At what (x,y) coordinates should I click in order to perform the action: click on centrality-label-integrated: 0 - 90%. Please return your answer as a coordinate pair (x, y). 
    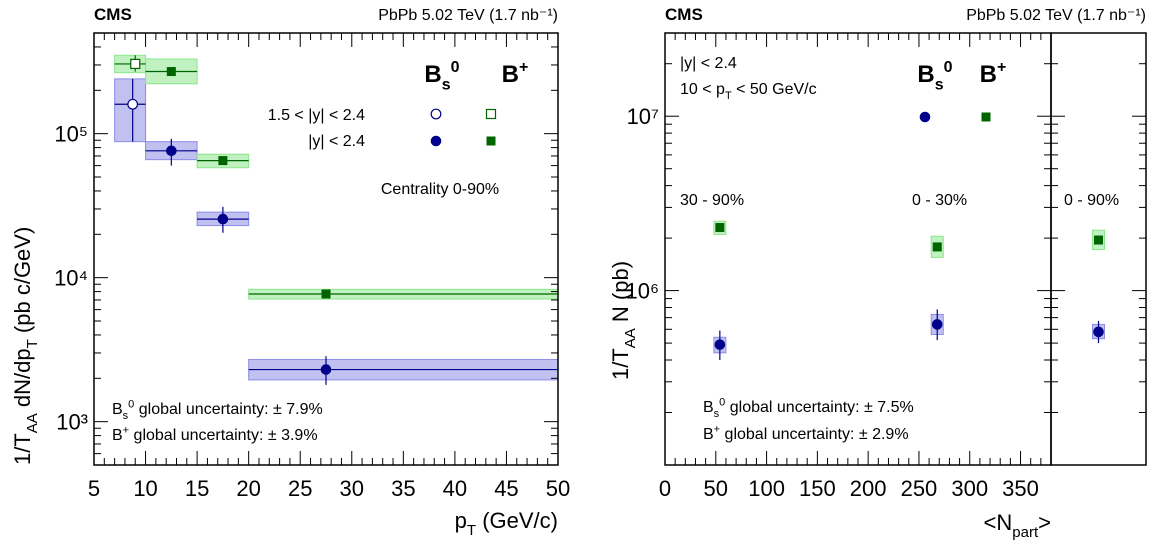
    Looking at the image, I should click on (1091, 200).